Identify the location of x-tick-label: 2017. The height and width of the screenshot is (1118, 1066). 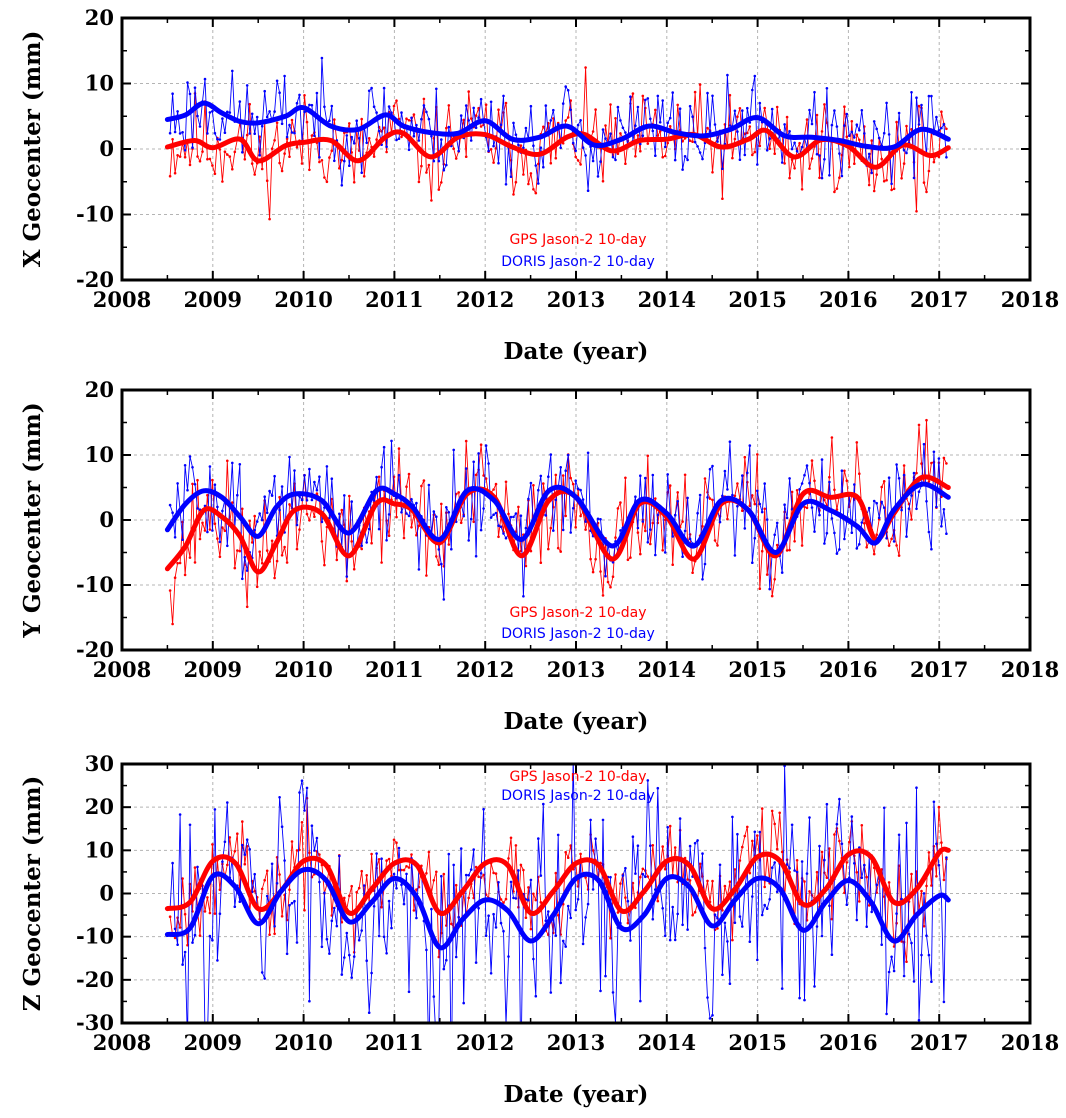
(939, 669).